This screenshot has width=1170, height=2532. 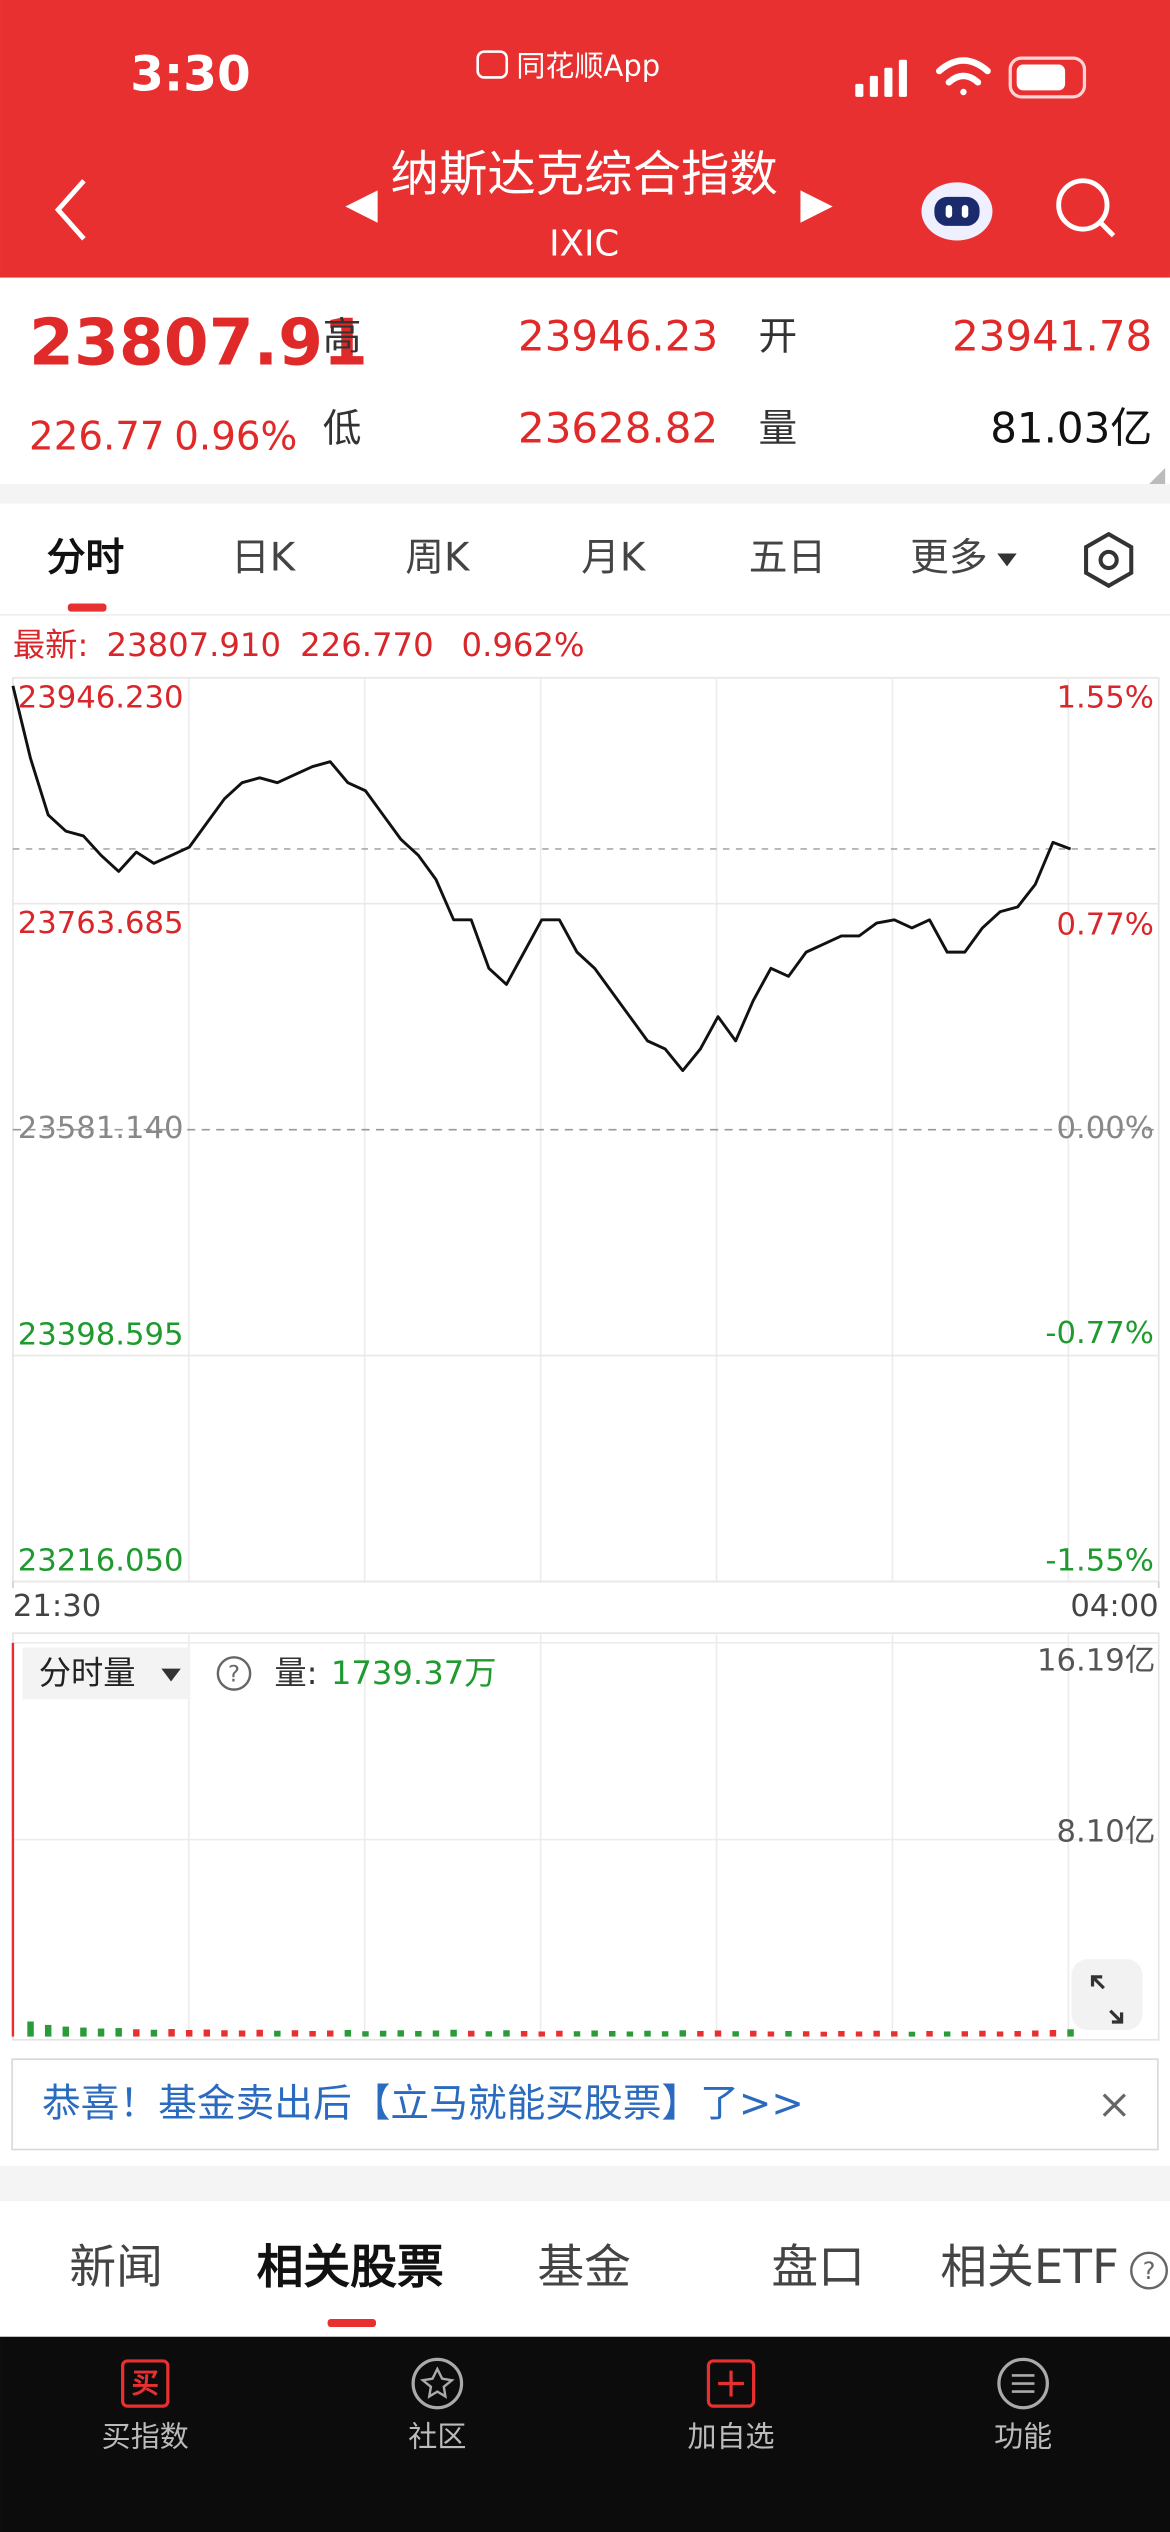 I want to click on selector-bg, so click(x=106, y=1673).